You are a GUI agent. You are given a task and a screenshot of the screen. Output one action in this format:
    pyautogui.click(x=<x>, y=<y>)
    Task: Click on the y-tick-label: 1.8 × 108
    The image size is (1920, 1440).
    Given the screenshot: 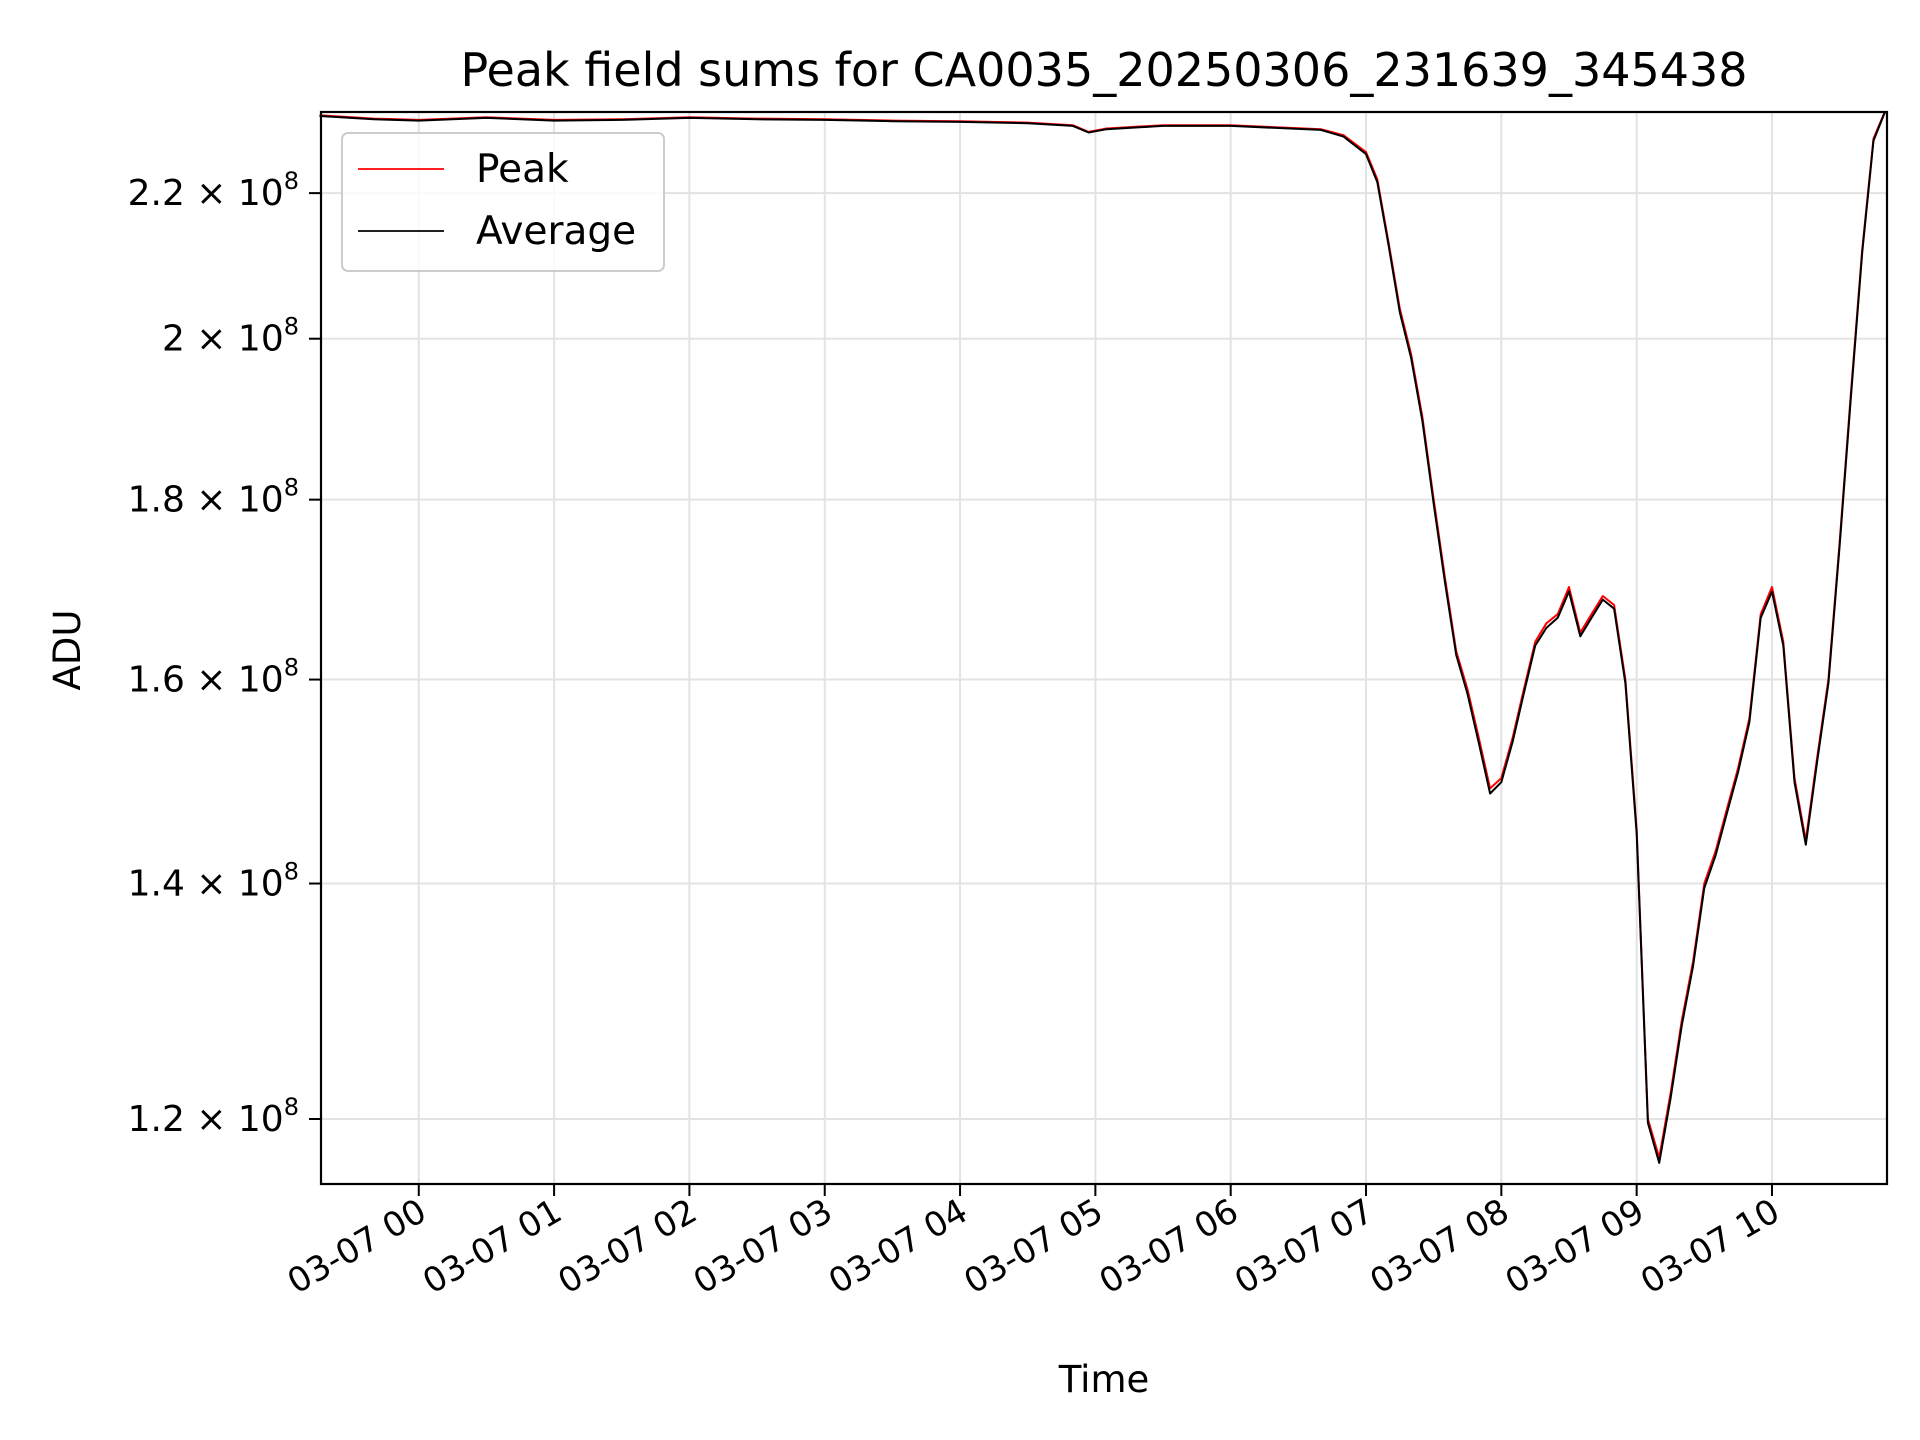 What is the action you would take?
    pyautogui.click(x=213, y=497)
    